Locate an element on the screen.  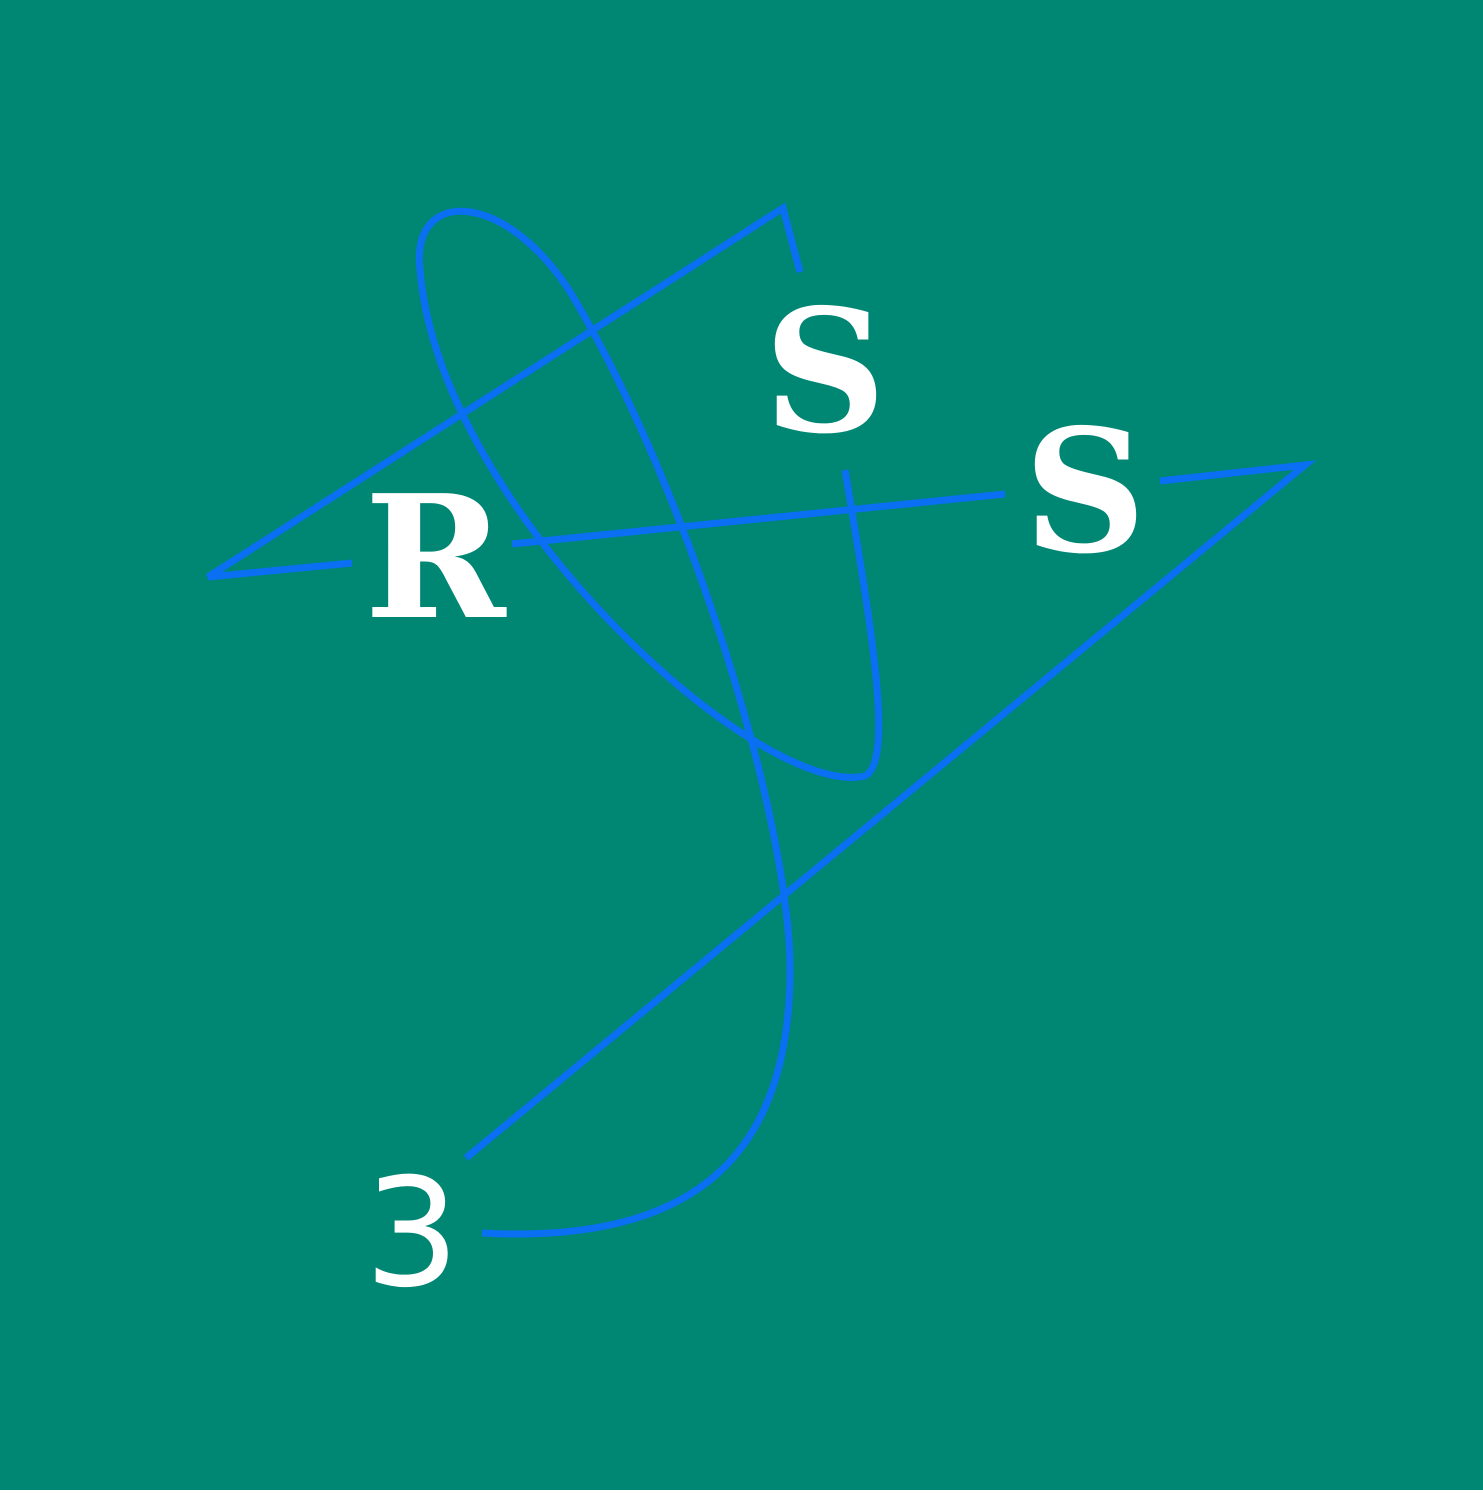
logo-letter-s-upper: S is located at coordinates (825, 372).